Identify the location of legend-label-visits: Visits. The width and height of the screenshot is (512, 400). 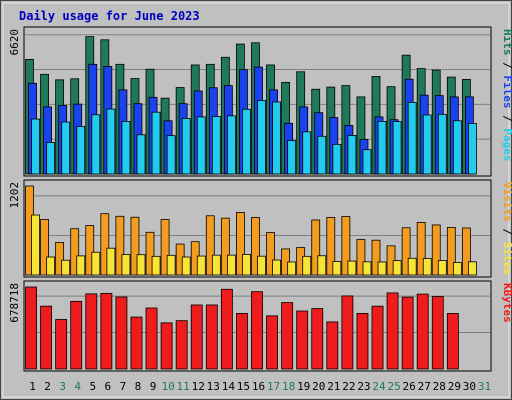
(506, 202).